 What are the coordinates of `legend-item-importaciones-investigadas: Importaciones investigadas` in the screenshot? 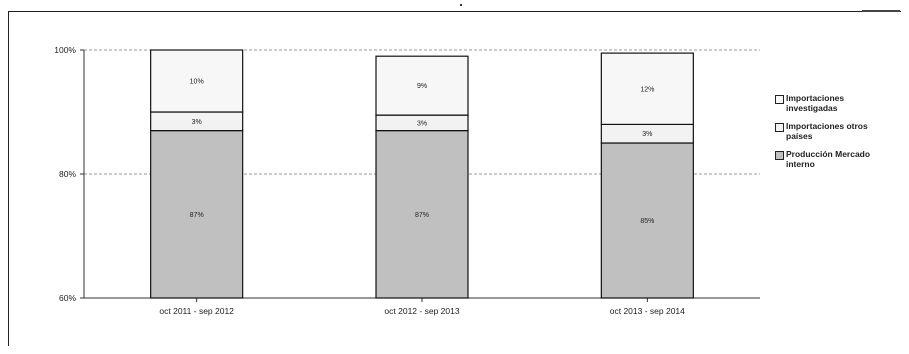 It's located at (840, 103).